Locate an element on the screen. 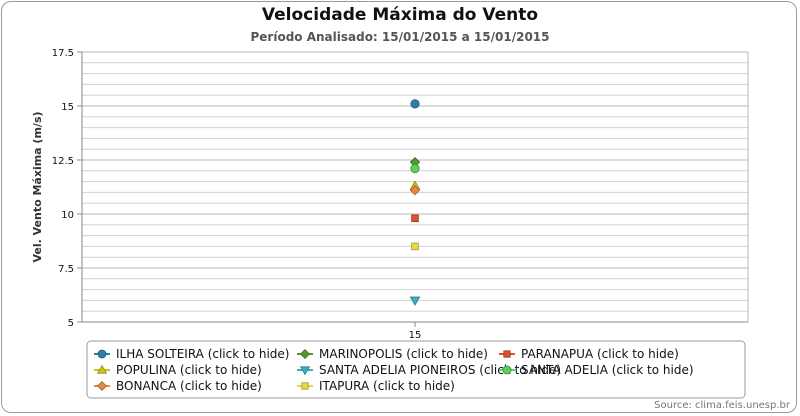 This screenshot has width=800, height=416. point-itapura is located at coordinates (415, 246).